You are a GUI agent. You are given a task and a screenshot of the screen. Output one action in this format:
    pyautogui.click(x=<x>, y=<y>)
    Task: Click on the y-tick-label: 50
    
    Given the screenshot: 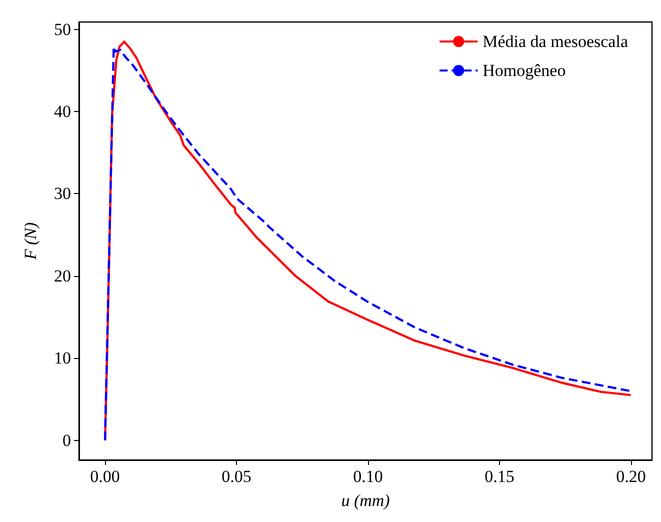 What is the action you would take?
    pyautogui.click(x=62, y=29)
    